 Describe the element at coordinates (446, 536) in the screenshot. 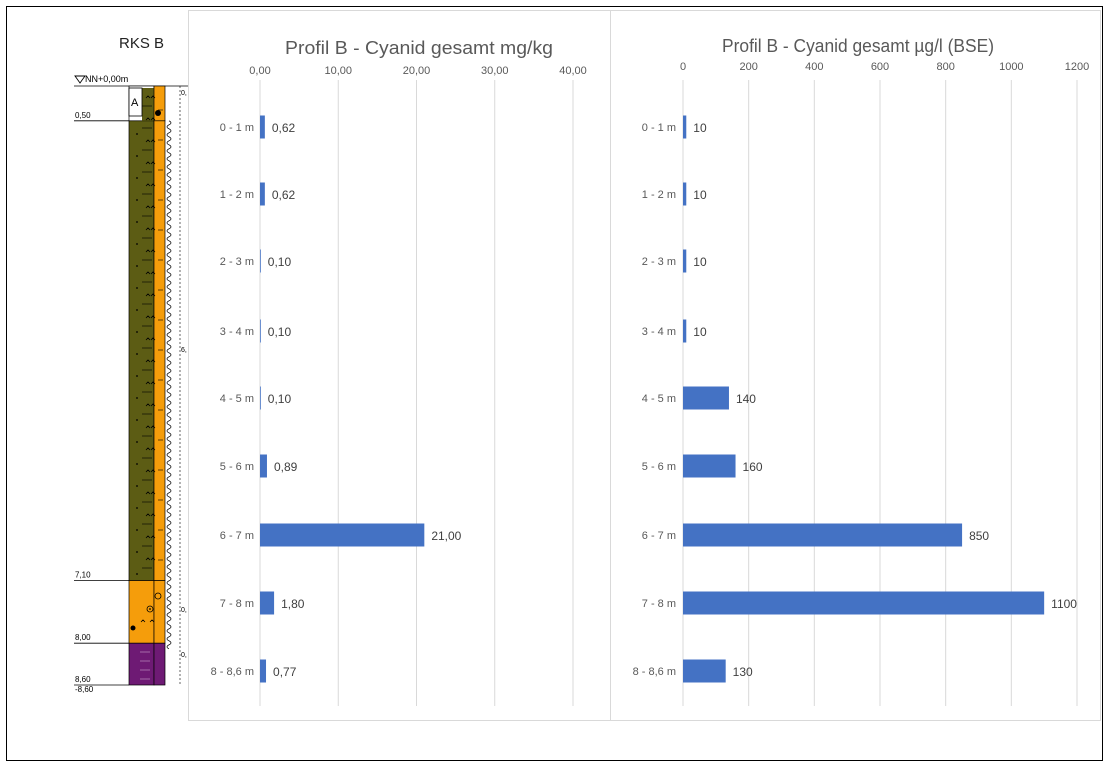

I see `c1-value-label: 21,00` at that location.